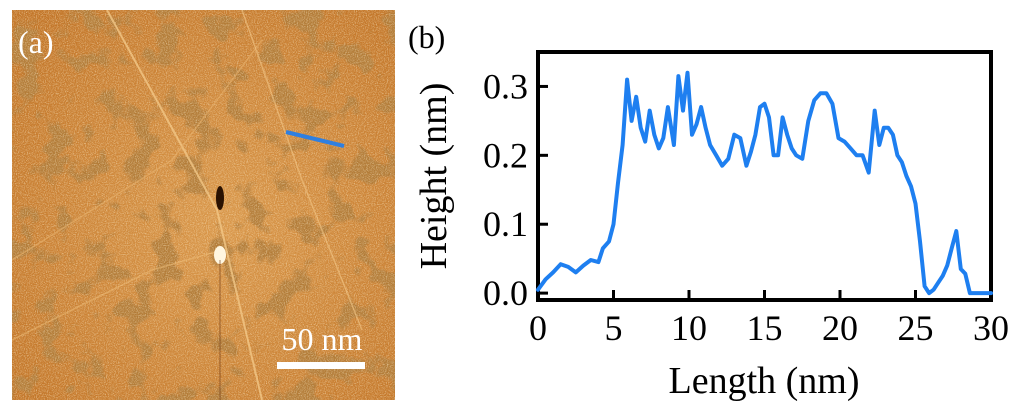 This screenshot has height=415, width=1021. What do you see at coordinates (36, 42) in the screenshot?
I see `panel-a-label: (a)` at bounding box center [36, 42].